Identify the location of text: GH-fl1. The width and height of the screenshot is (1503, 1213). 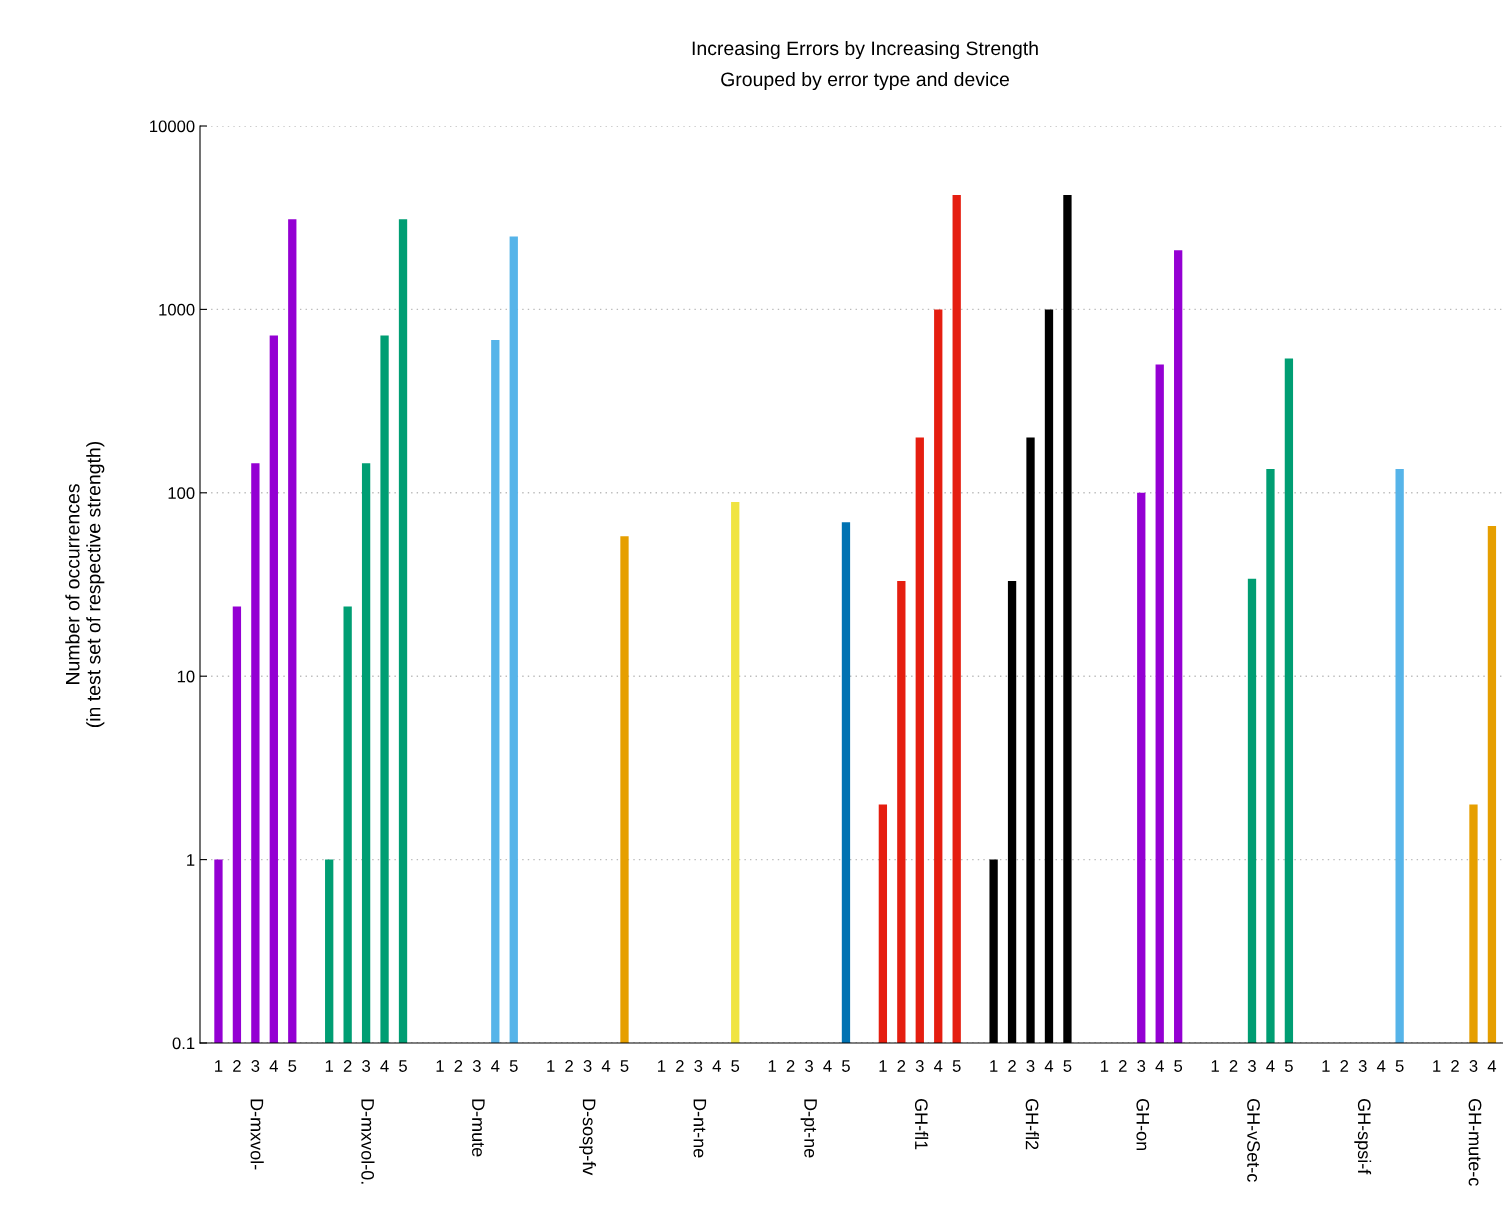
(921, 1124).